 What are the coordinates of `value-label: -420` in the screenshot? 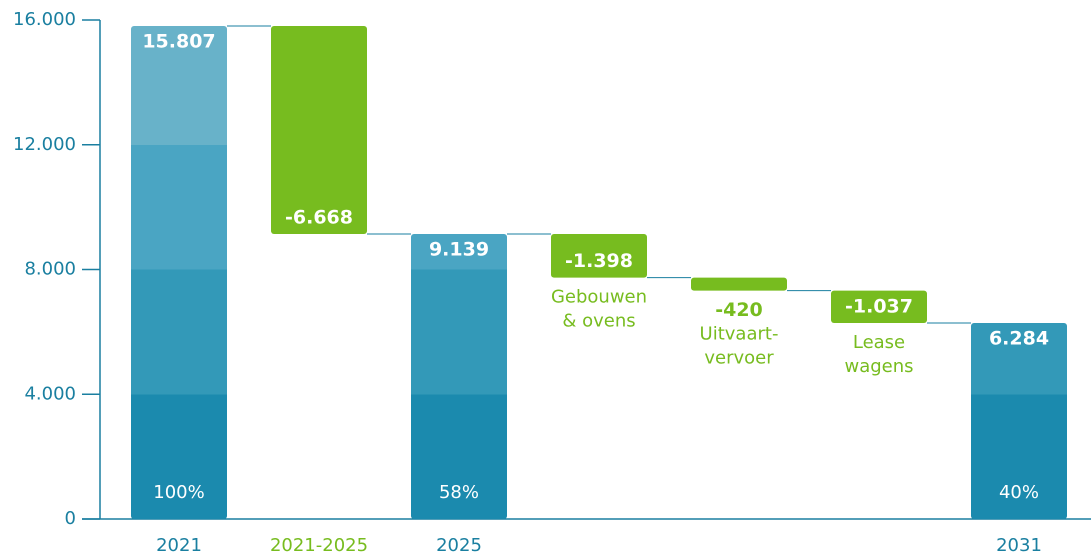 It's located at (739, 310).